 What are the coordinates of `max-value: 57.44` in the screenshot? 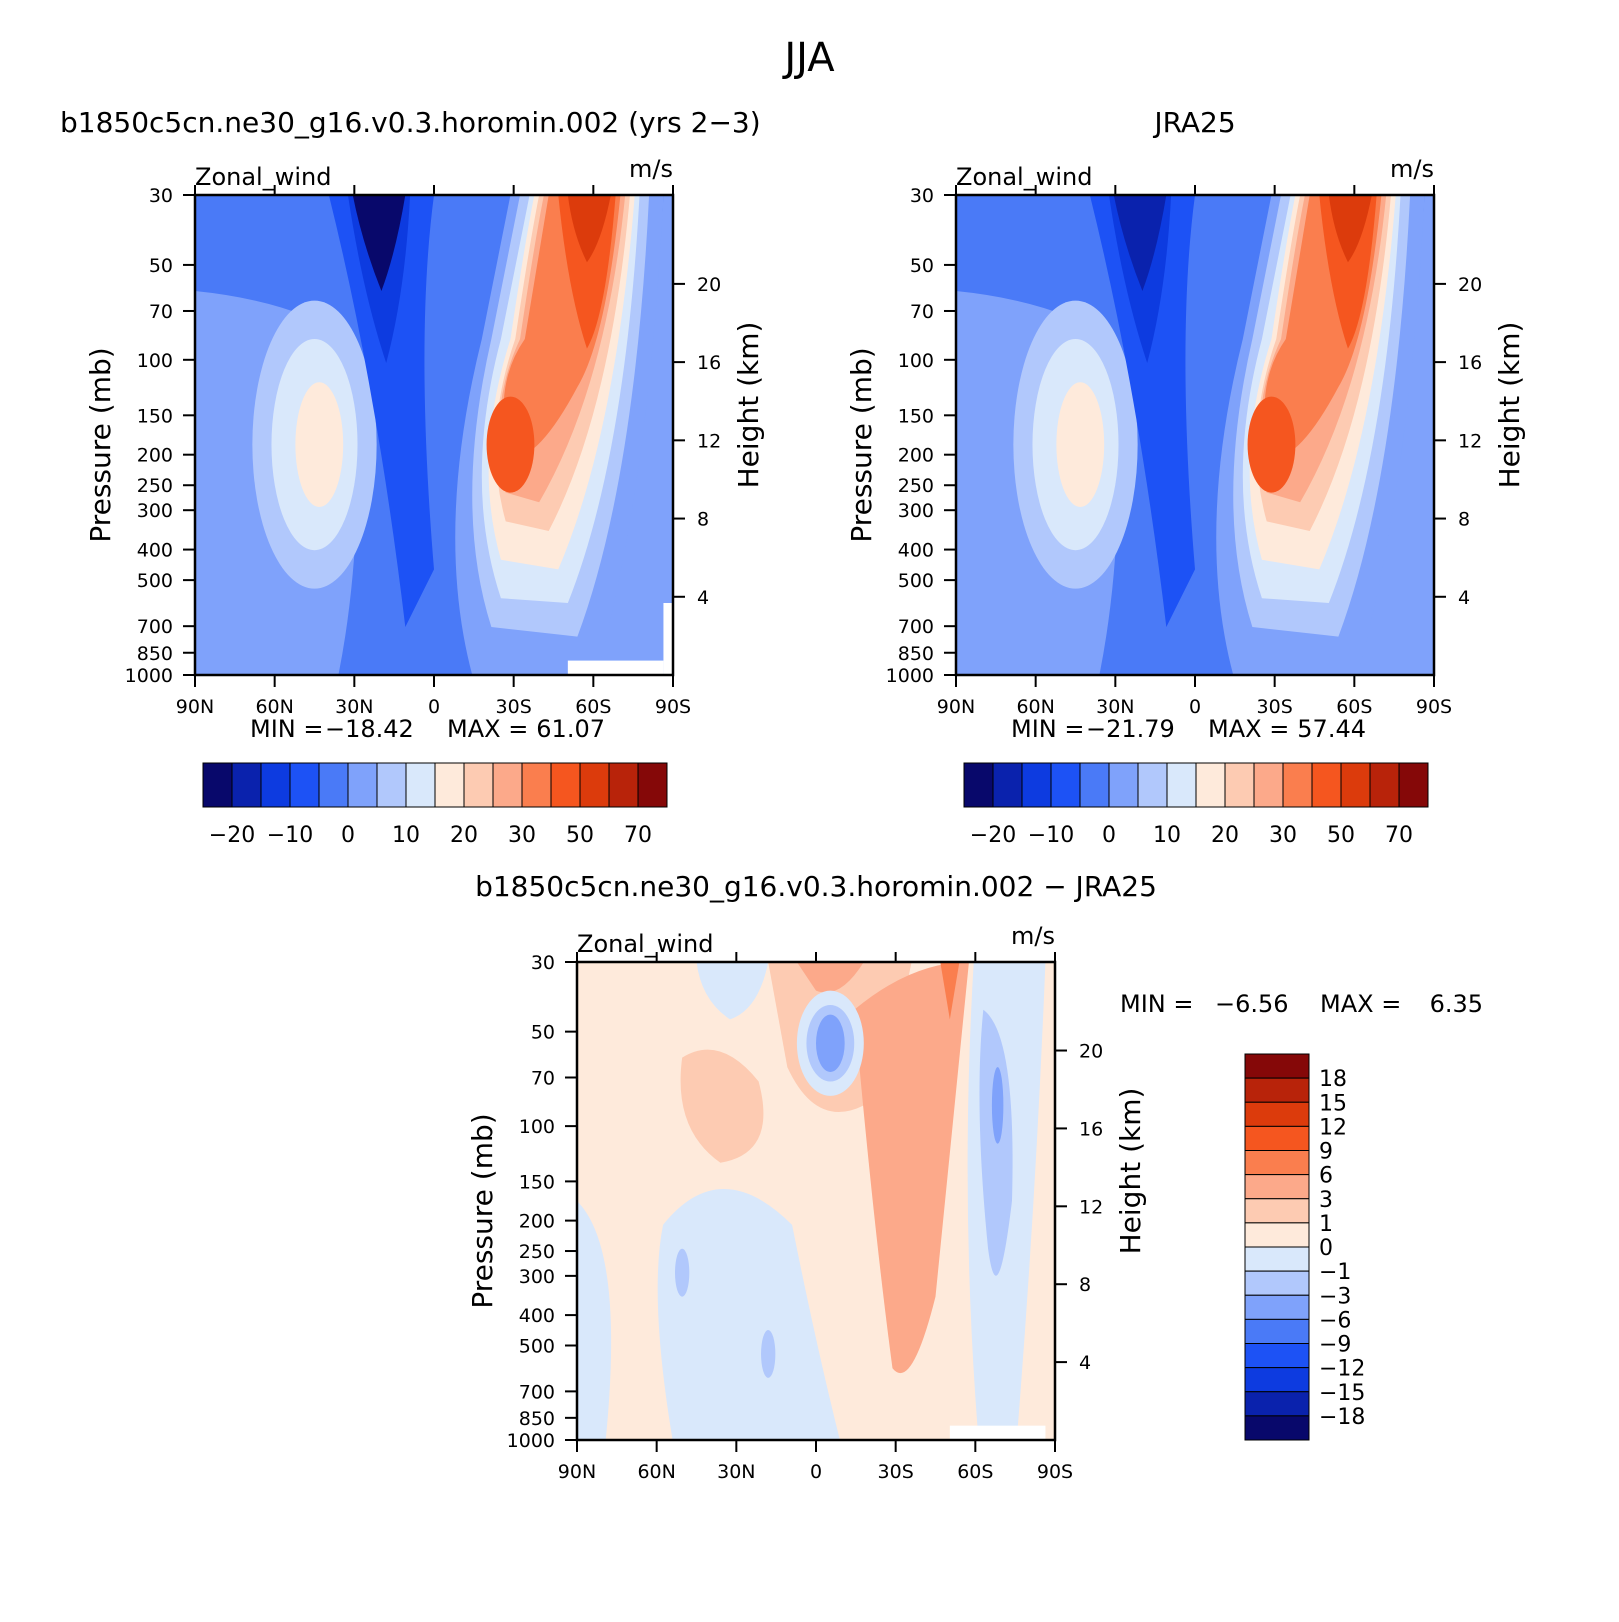 It's located at (1331, 729).